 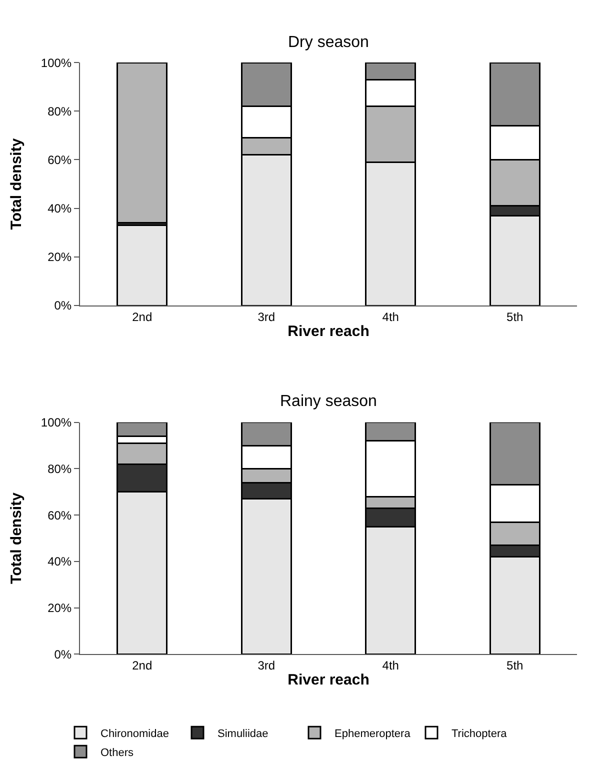 What do you see at coordinates (328, 401) in the screenshot?
I see `chart-title: Rainy season` at bounding box center [328, 401].